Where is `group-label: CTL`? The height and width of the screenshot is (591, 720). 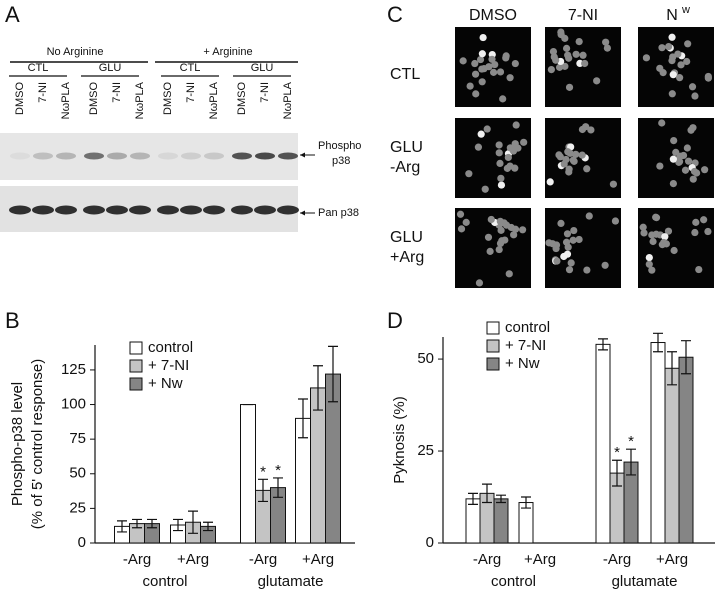
group-label: CTL is located at coordinates (38, 68).